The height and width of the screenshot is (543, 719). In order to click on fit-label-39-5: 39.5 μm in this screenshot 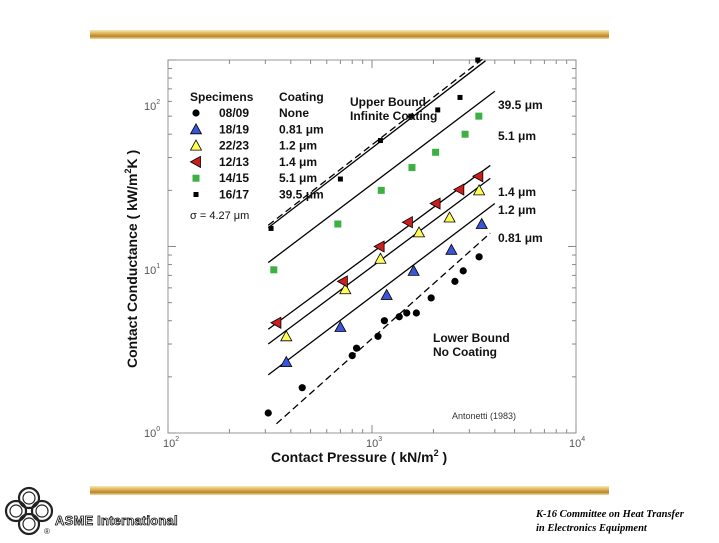, I will do `click(520, 105)`.